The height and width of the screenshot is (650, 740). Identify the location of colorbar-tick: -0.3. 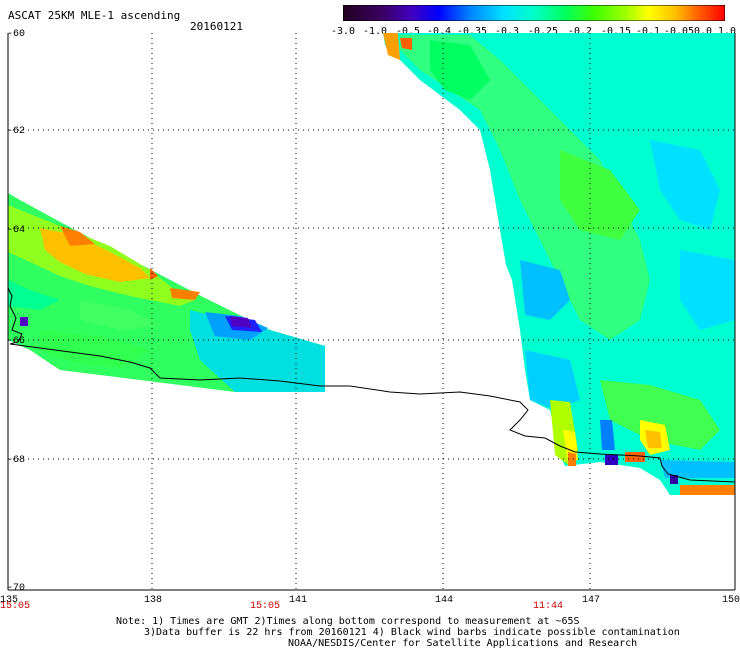
(507, 31).